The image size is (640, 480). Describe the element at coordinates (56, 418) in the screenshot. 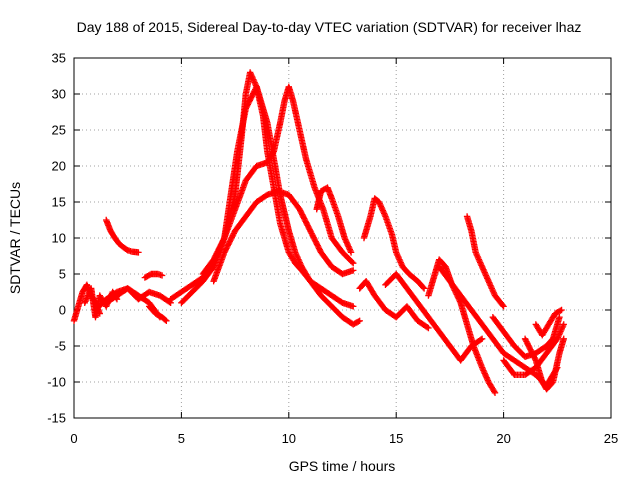

I see `y-tick-label: -15` at that location.